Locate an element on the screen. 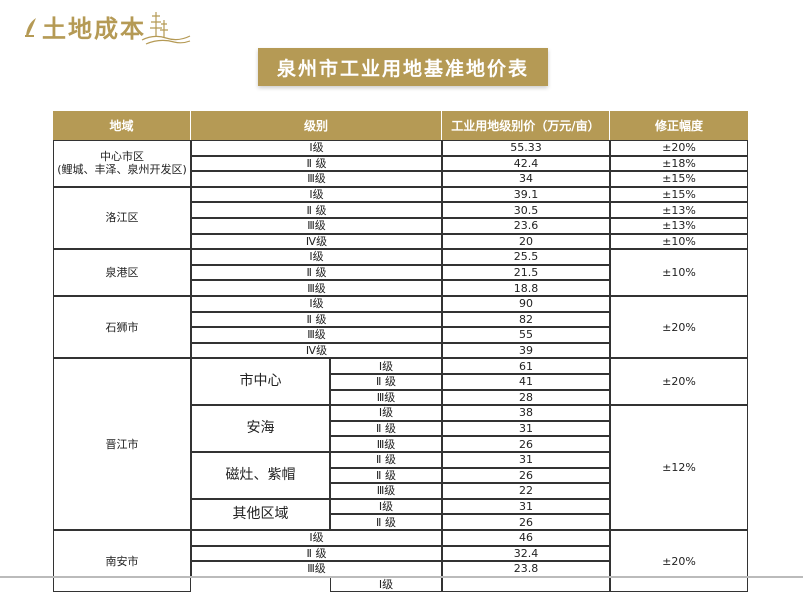 This screenshot has width=803, height=592. header-grade: 级别 is located at coordinates (316, 125).